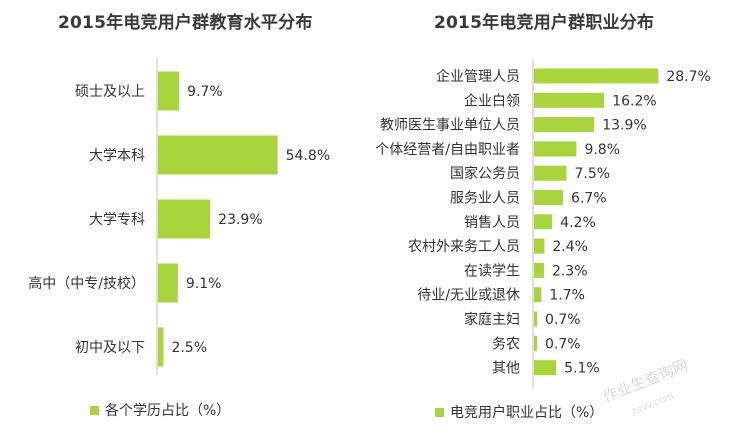 Image resolution: width=737 pixels, height=434 pixels. Describe the element at coordinates (189, 348) in the screenshot. I see `chart-0-value-label: 2.5%` at that location.